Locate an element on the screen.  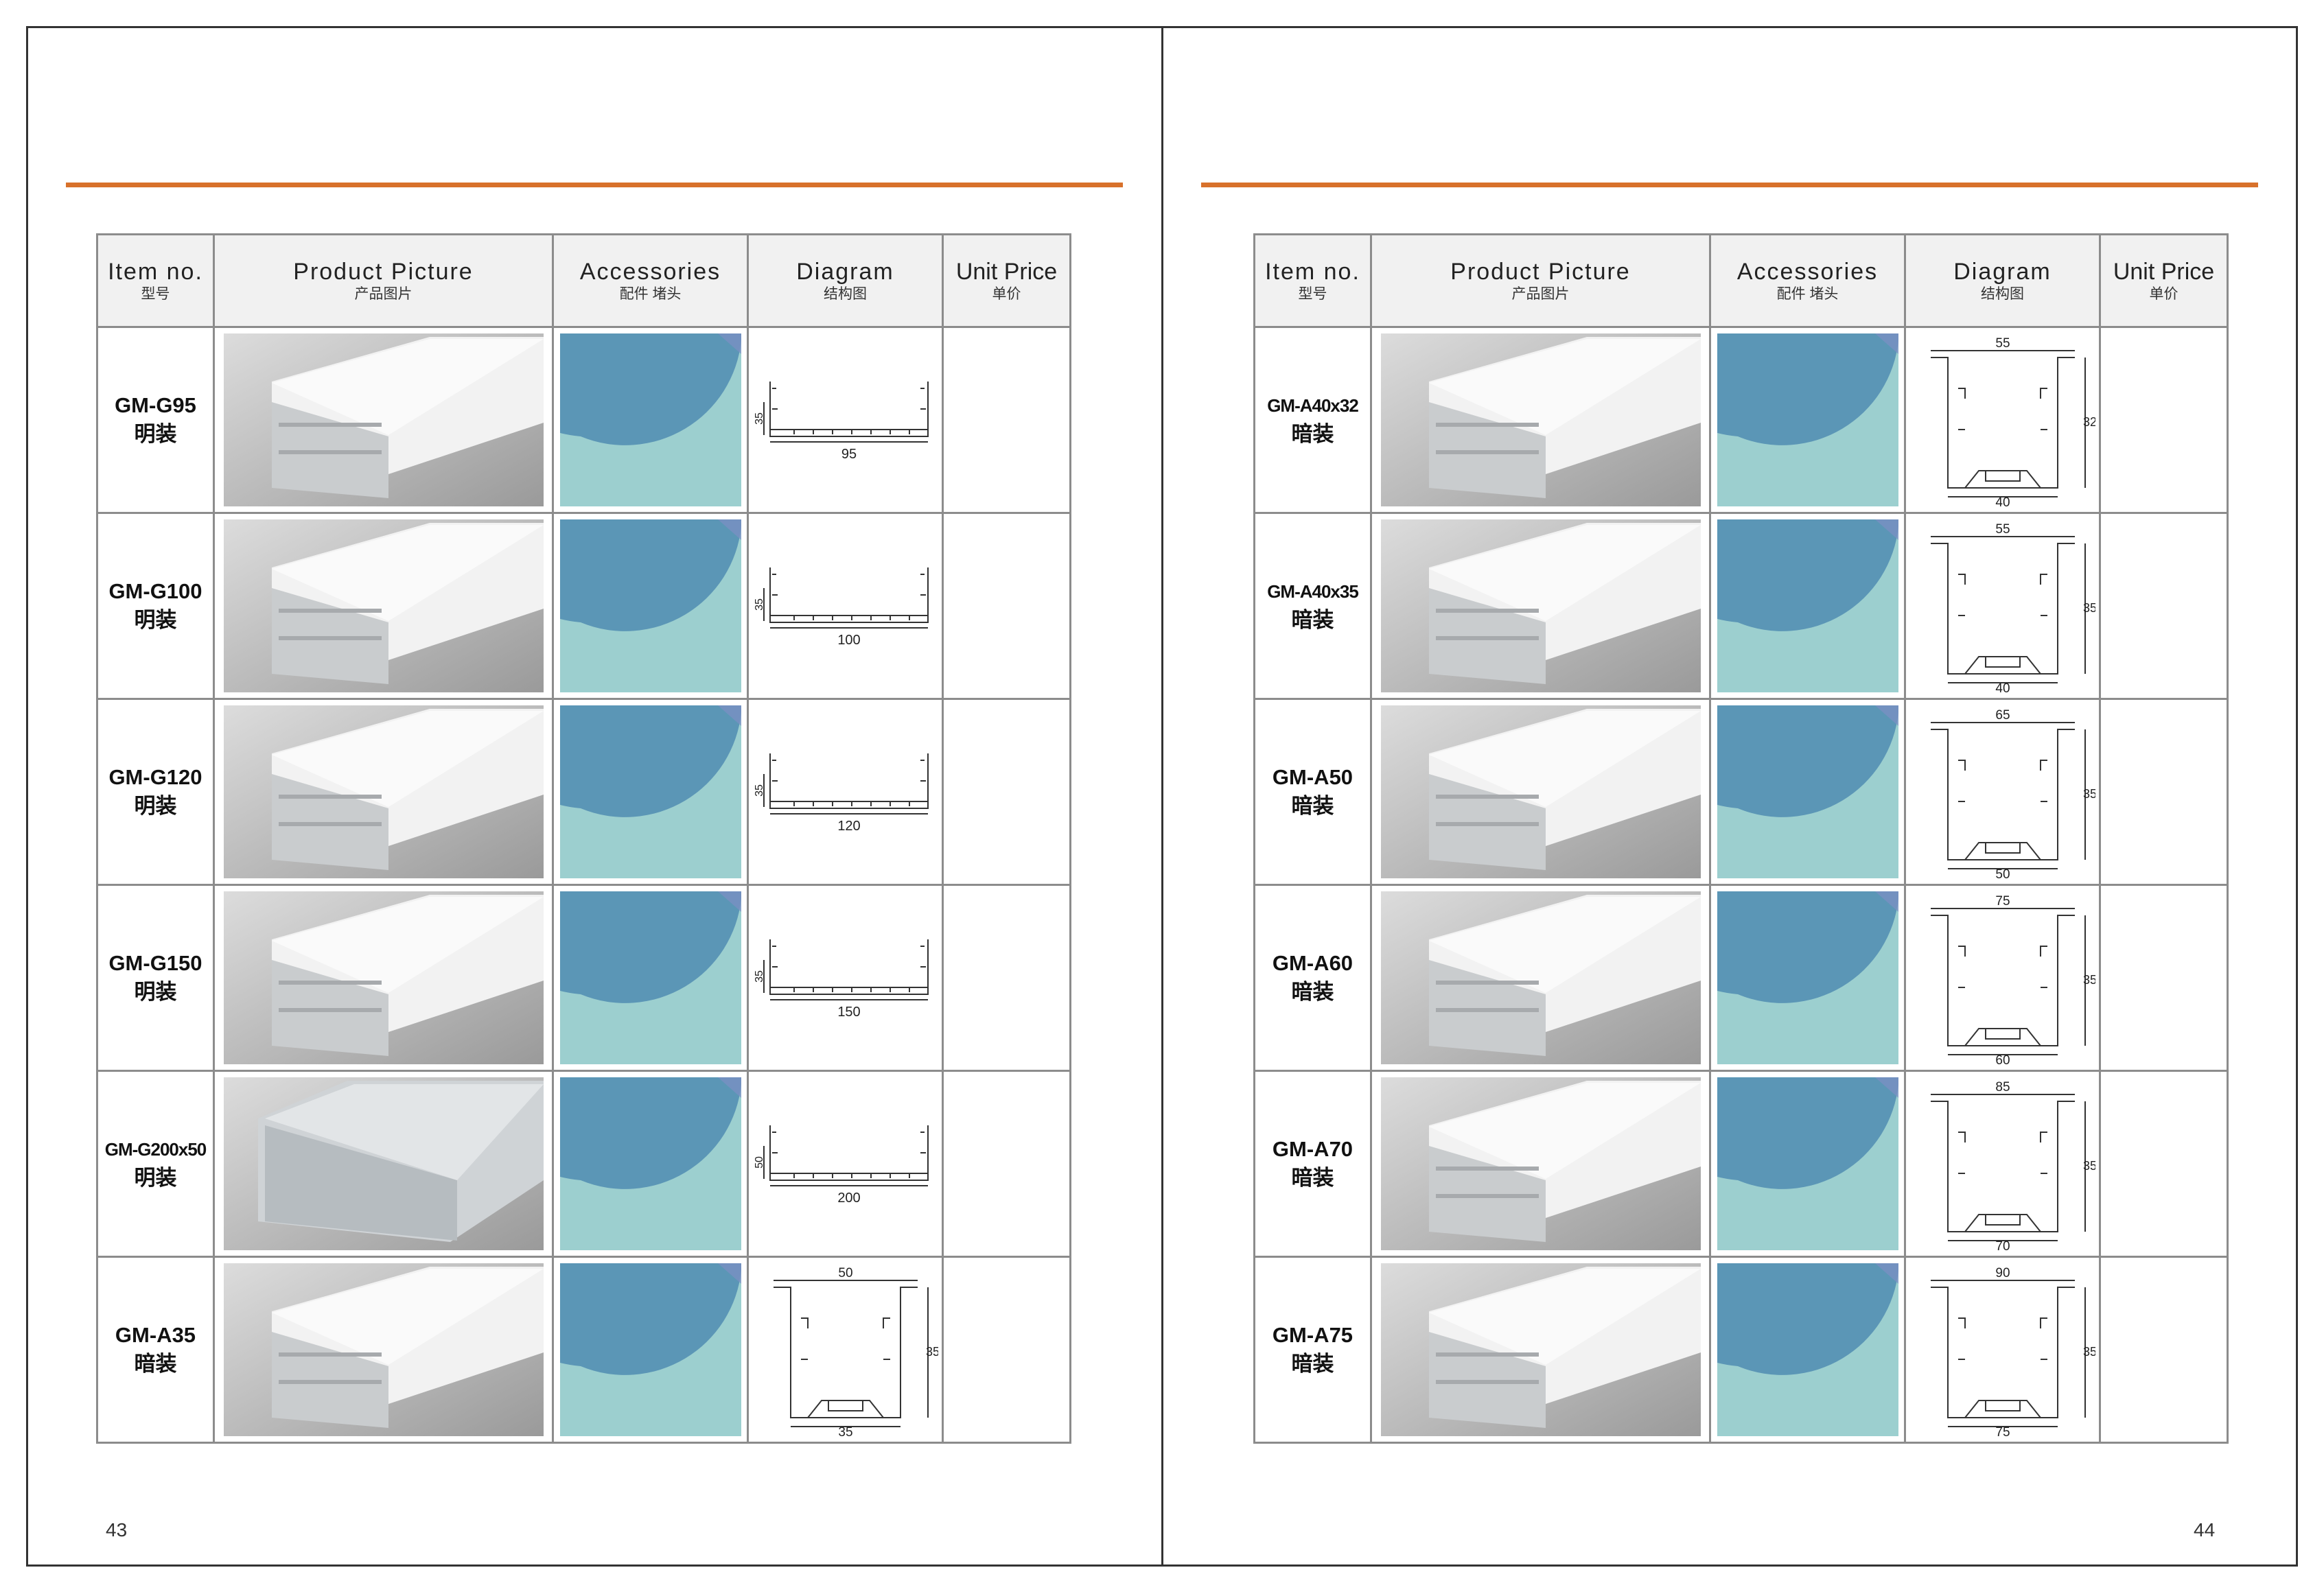
table-row: GM-G120 明装 35 120 is located at coordinates (583, 792).